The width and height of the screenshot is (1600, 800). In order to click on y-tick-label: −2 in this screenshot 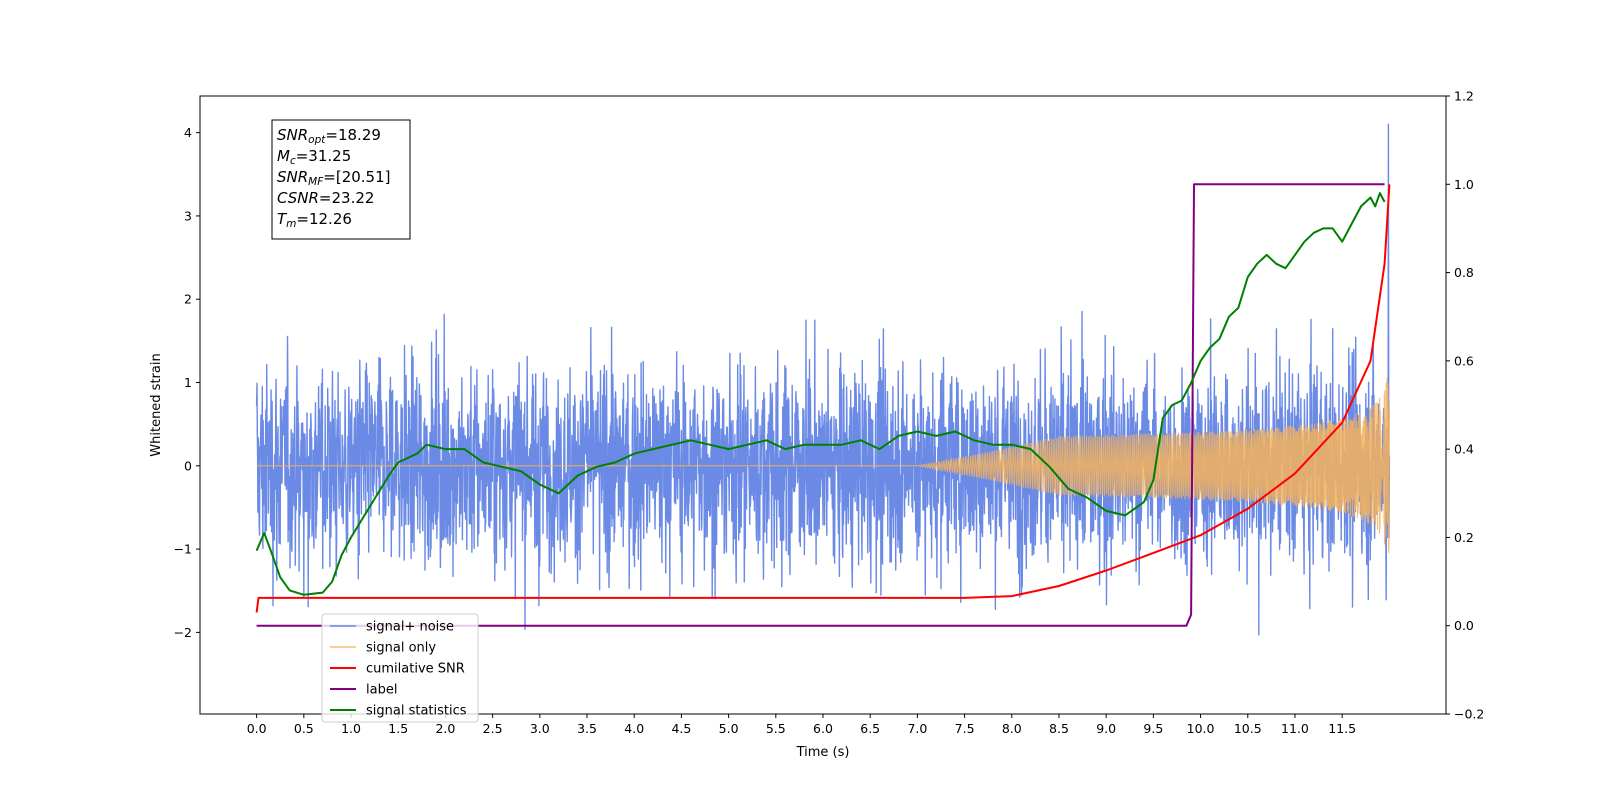, I will do `click(183, 632)`.